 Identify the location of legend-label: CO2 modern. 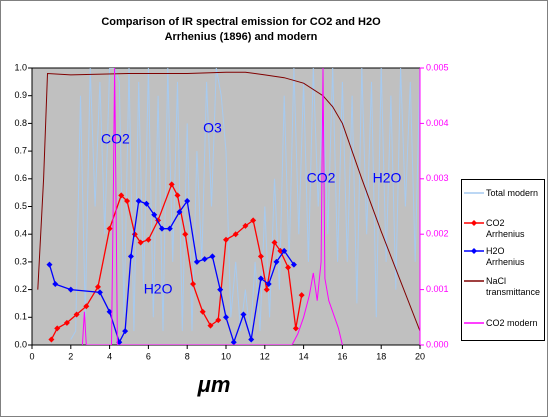
(512, 323).